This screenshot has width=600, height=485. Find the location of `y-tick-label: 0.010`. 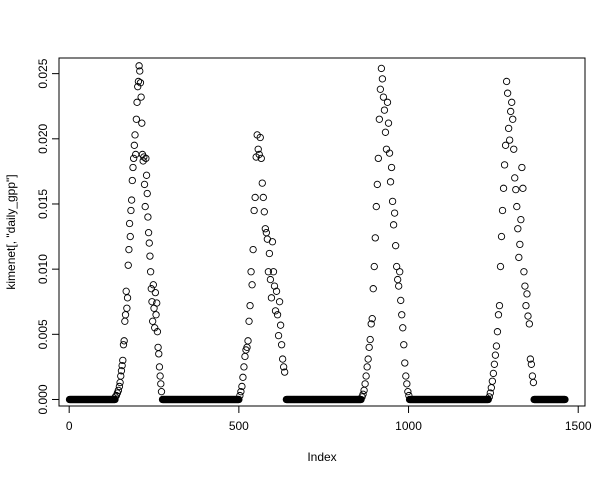

y-tick-label: 0.010 is located at coordinates (43, 269).